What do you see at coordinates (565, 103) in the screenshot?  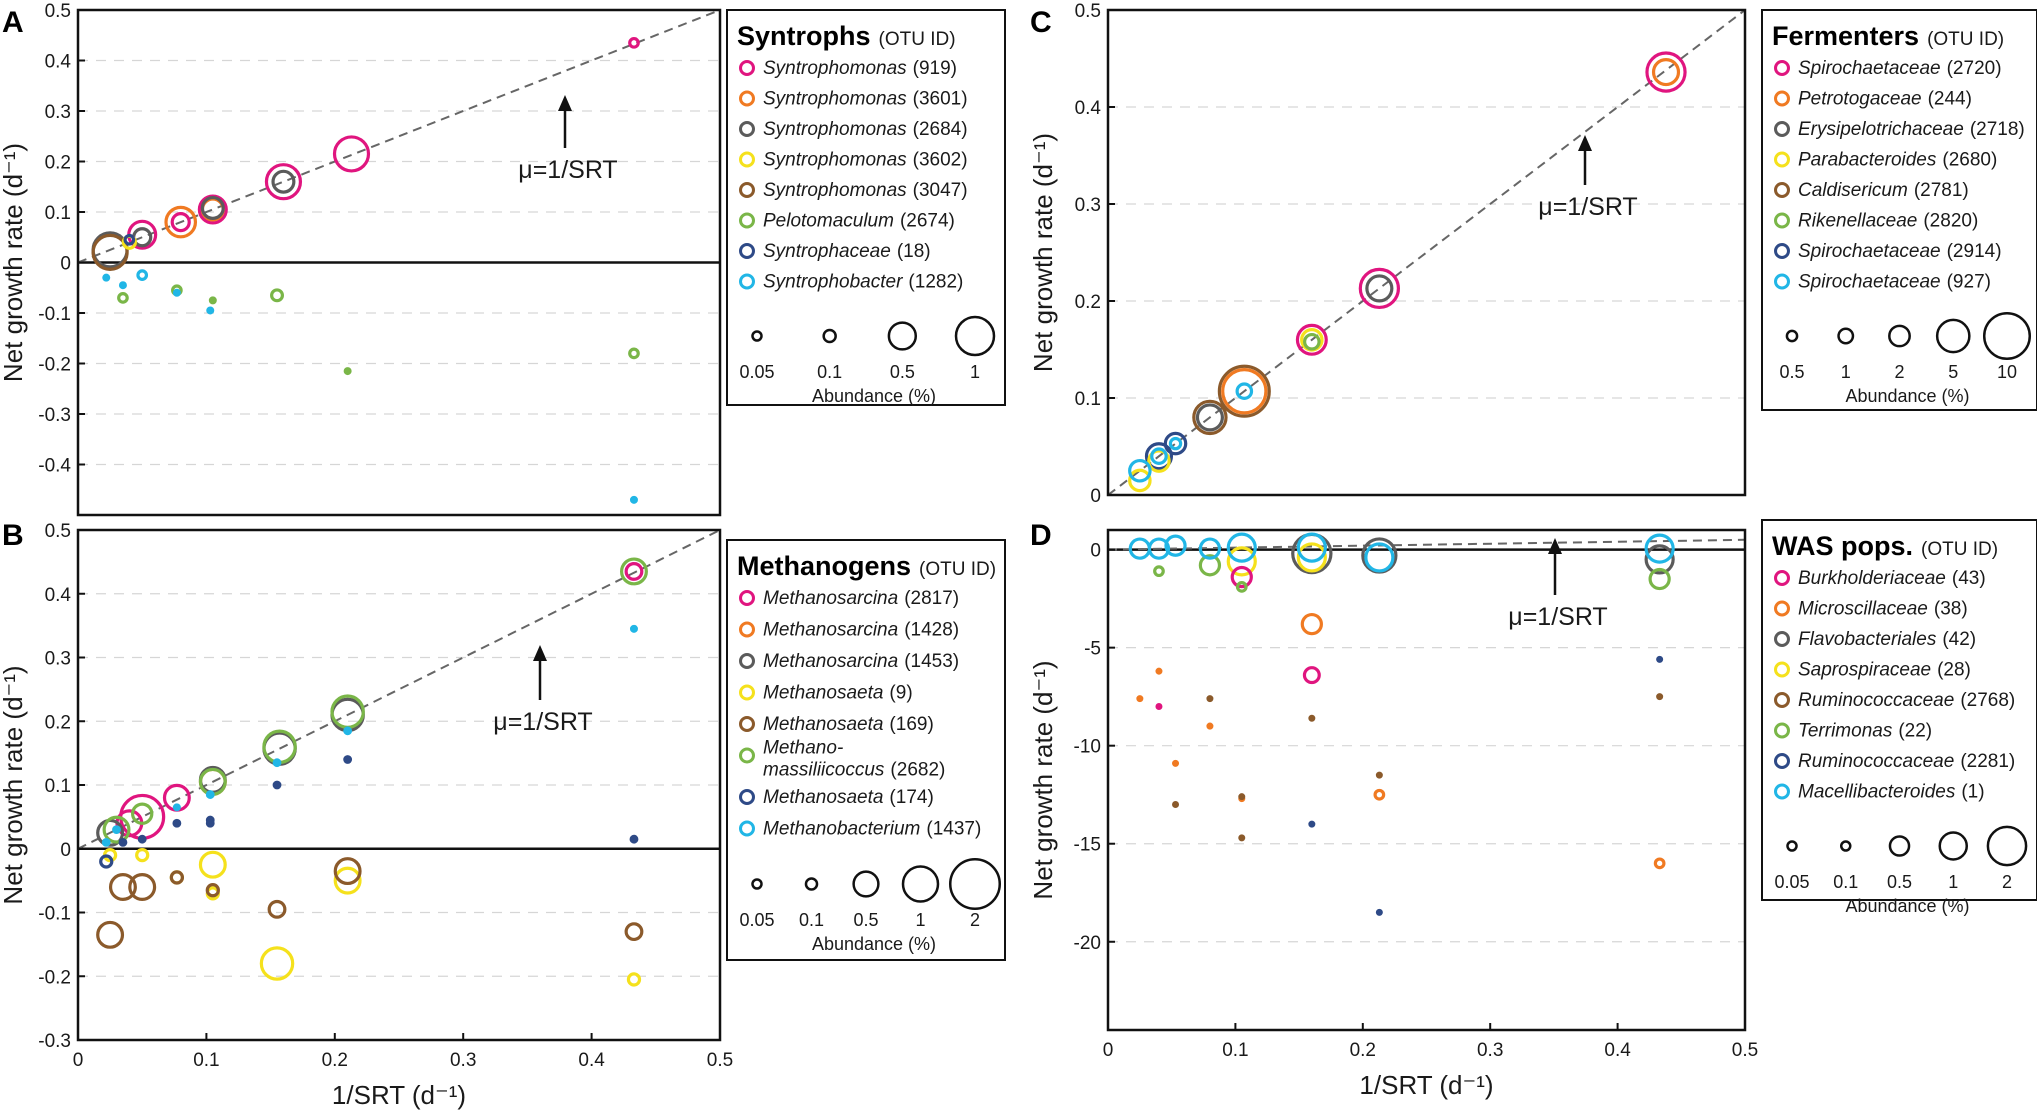 I see `arrow-head` at bounding box center [565, 103].